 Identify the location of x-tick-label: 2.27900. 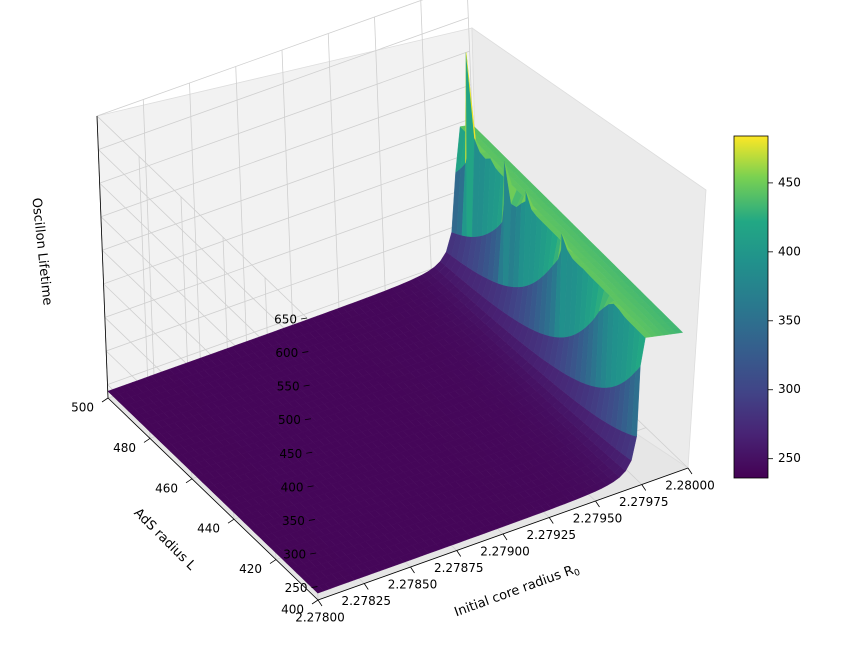
(505, 552).